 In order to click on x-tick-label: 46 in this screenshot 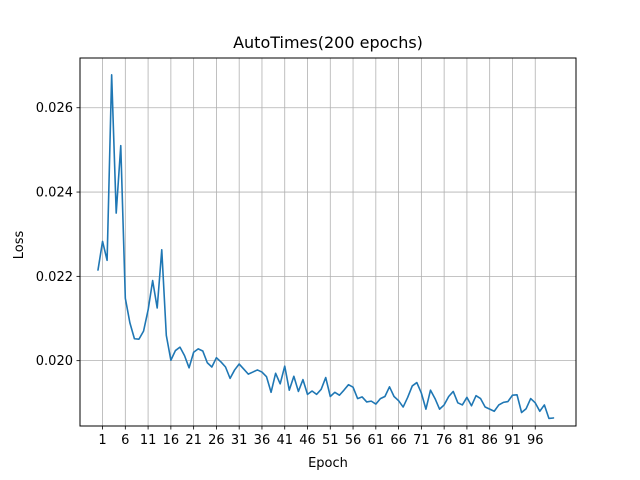, I will do `click(307, 440)`.